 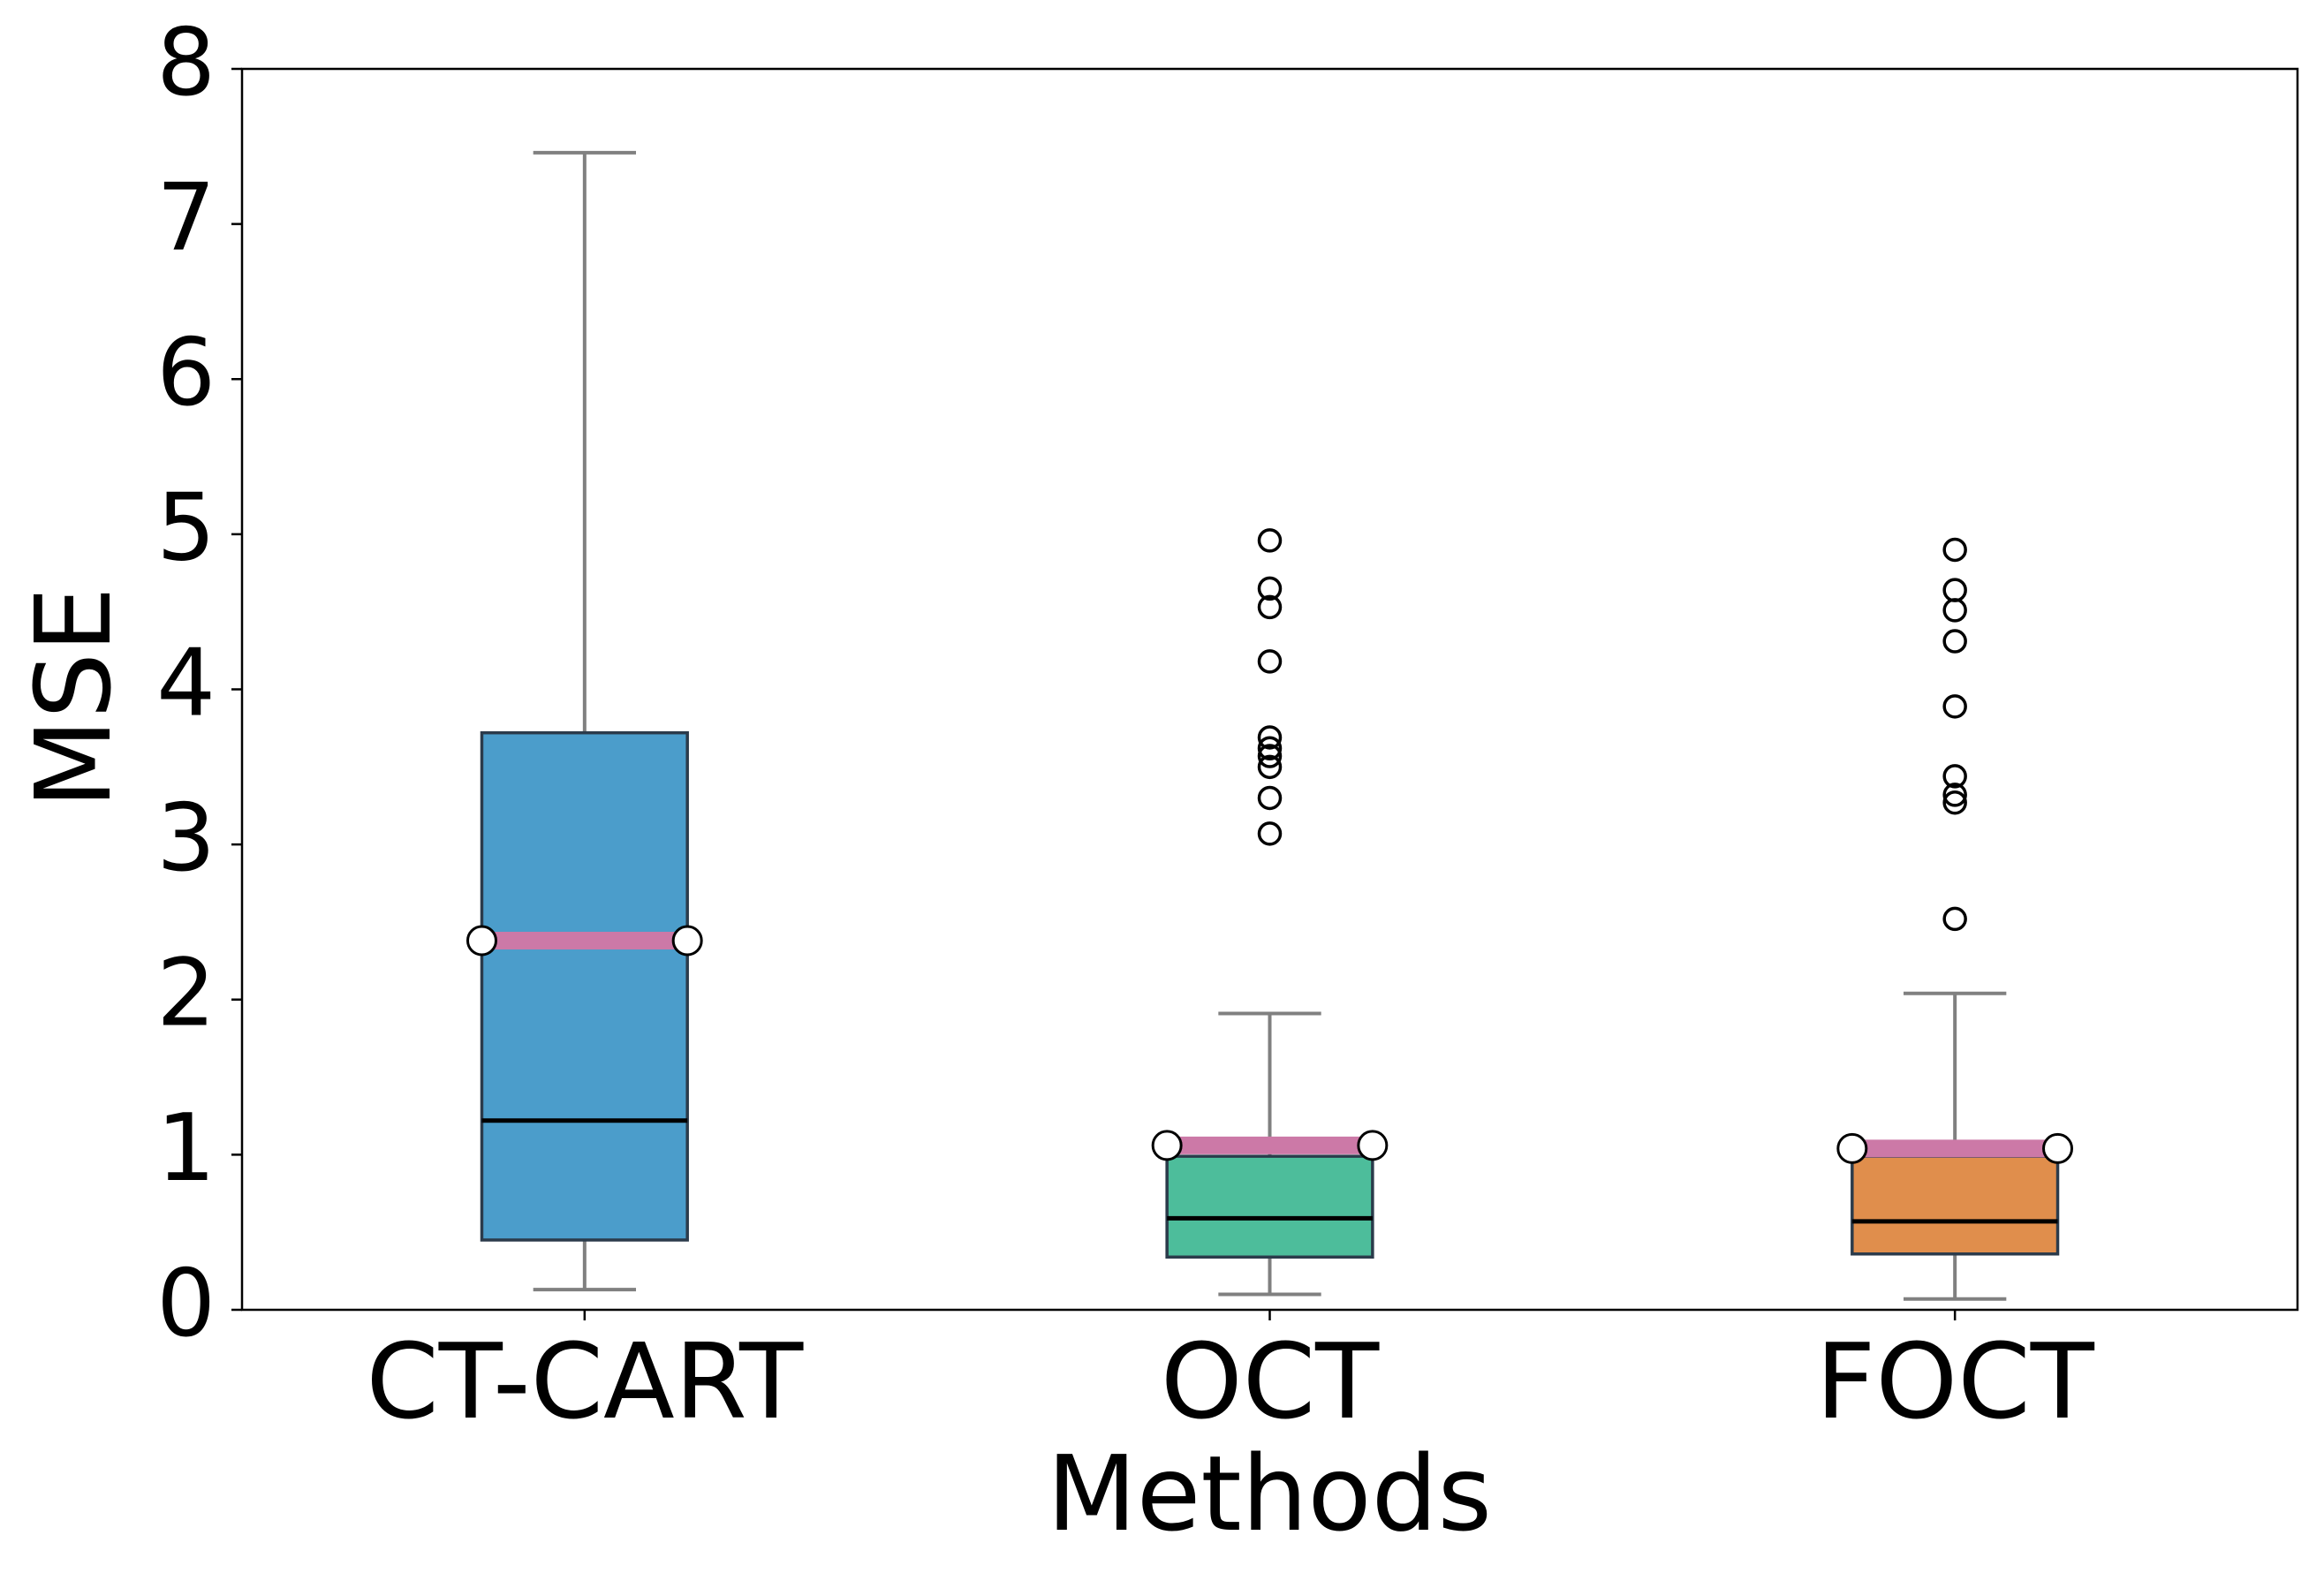 What do you see at coordinates (1269, 1493) in the screenshot?
I see `x-axis-label: Methods` at bounding box center [1269, 1493].